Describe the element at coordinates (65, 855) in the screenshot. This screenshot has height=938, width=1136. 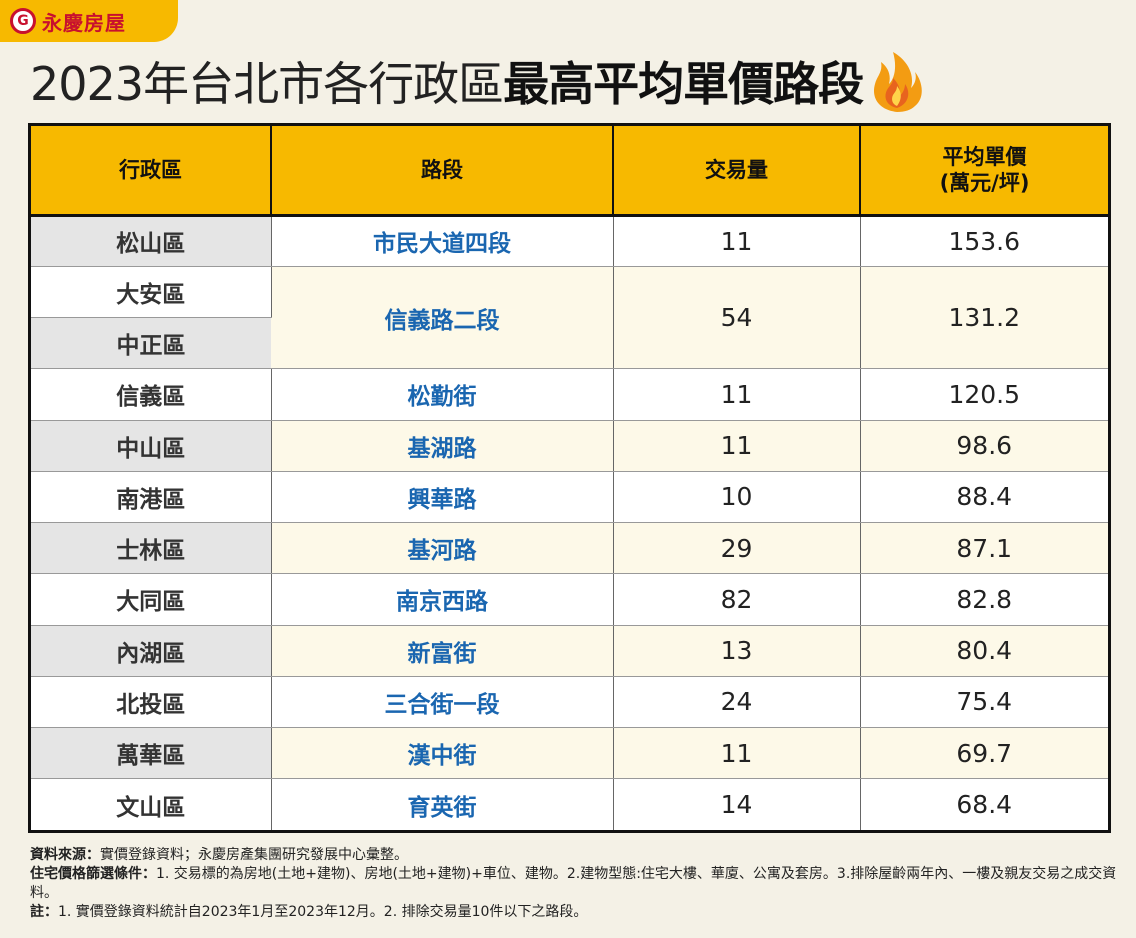
I see `source-label: 資料來源：` at that location.